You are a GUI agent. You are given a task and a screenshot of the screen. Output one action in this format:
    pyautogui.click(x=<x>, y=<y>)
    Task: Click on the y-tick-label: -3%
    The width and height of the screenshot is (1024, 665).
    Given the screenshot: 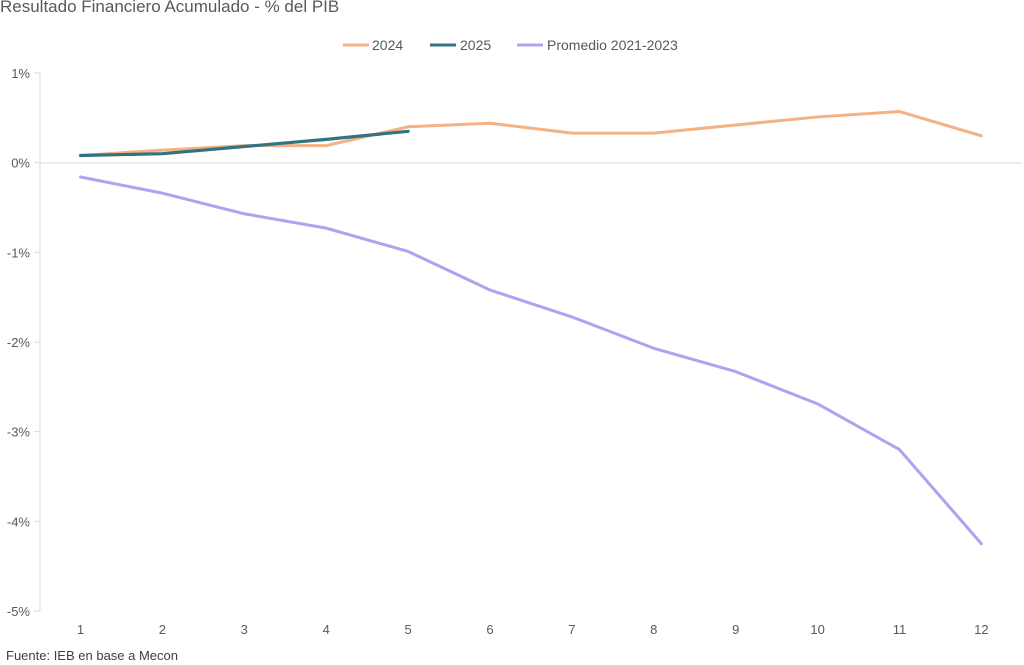 What is the action you would take?
    pyautogui.click(x=19, y=432)
    